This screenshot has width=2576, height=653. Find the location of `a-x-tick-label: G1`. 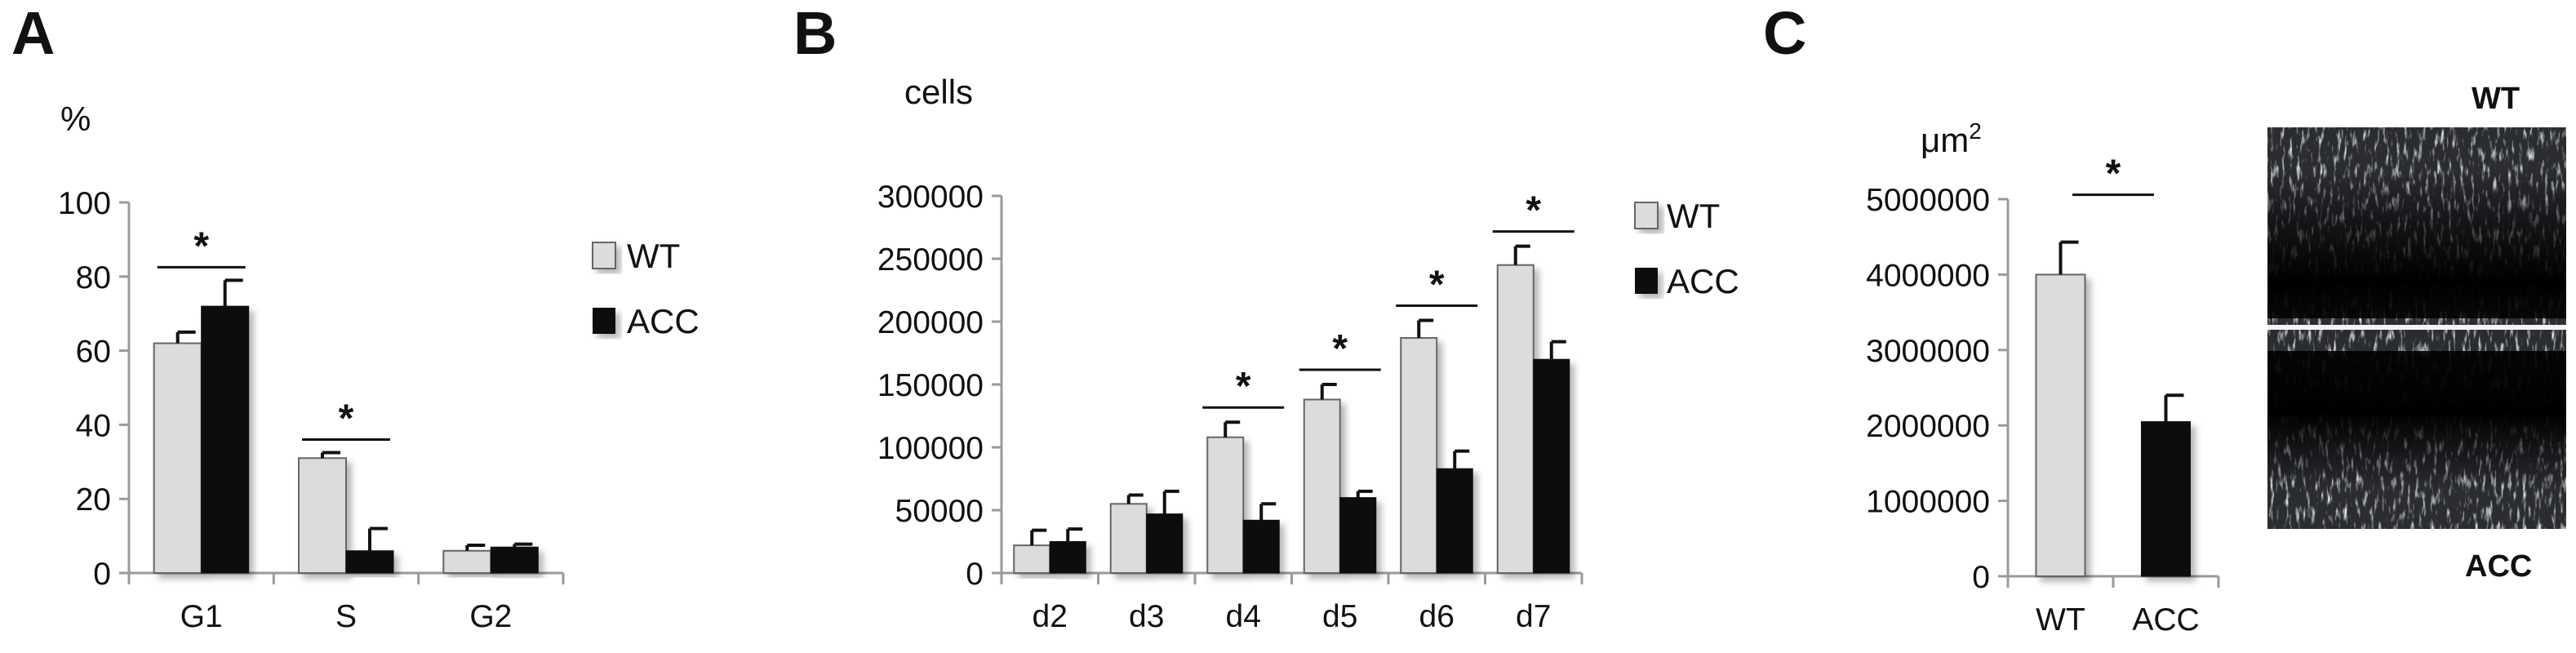

a-x-tick-label: G1 is located at coordinates (201, 616).